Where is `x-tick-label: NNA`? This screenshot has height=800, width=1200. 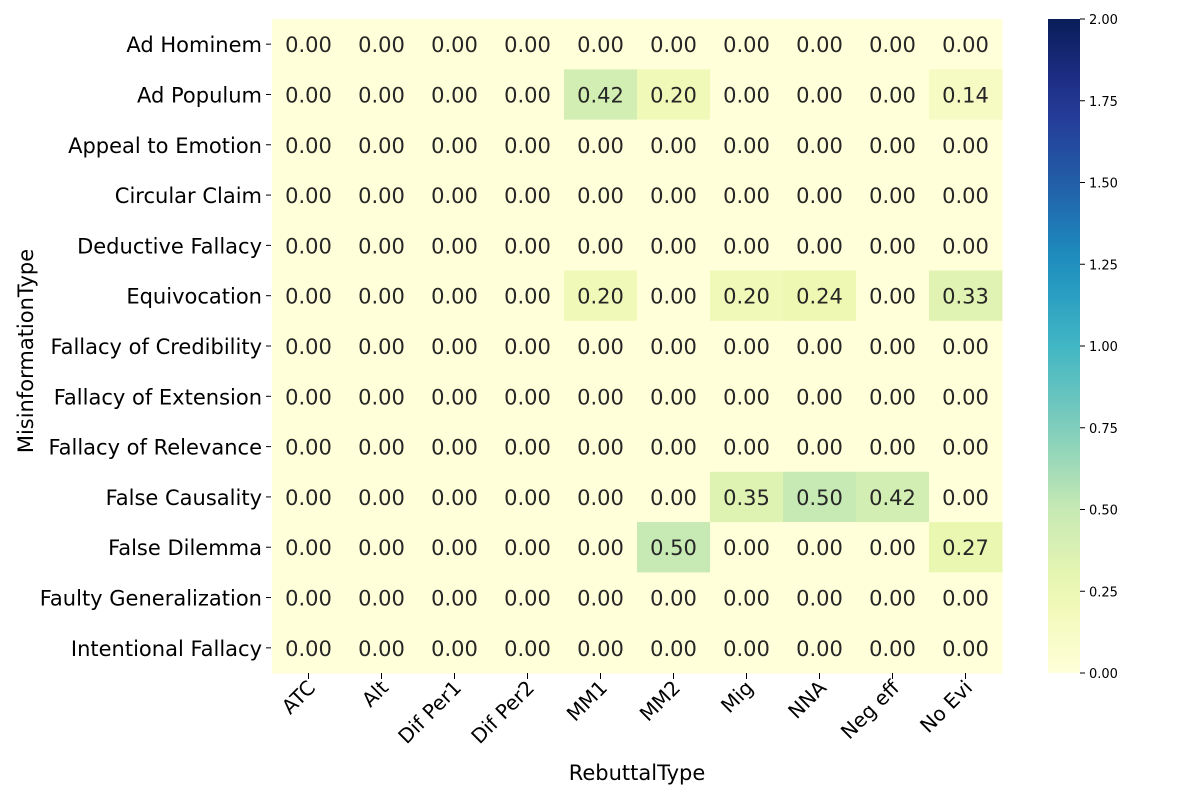 x-tick-label: NNA is located at coordinates (807, 699).